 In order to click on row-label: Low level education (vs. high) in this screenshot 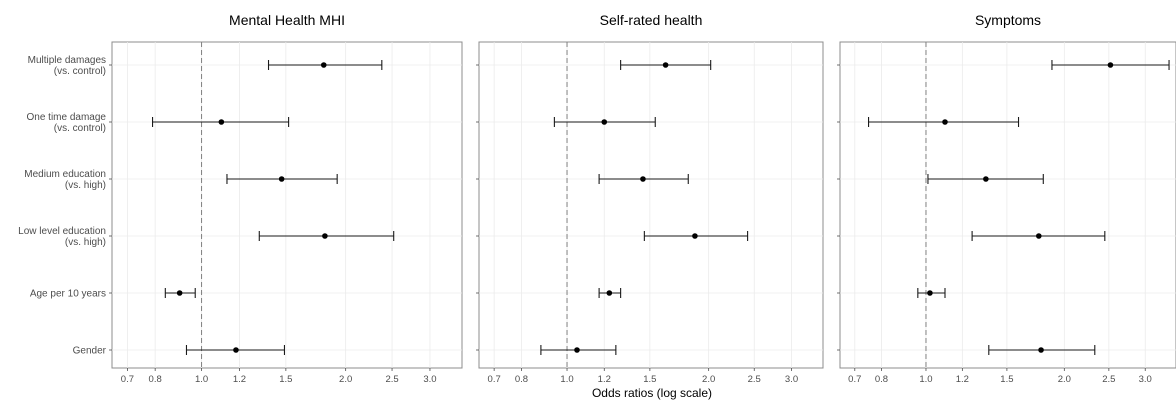, I will do `click(62, 237)`.